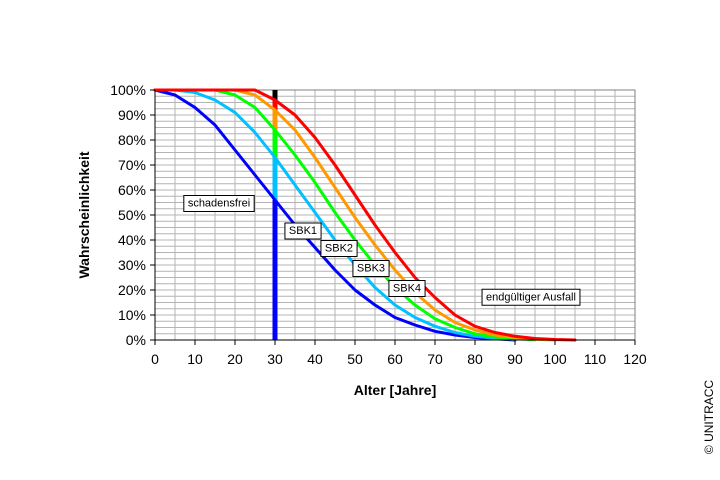  I want to click on annotation-label: SBK1, so click(303, 231).